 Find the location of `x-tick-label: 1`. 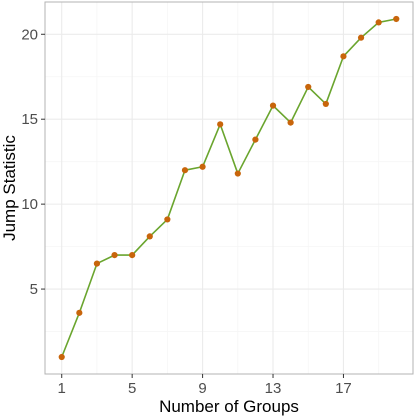

x-tick-label: 1 is located at coordinates (62, 388).